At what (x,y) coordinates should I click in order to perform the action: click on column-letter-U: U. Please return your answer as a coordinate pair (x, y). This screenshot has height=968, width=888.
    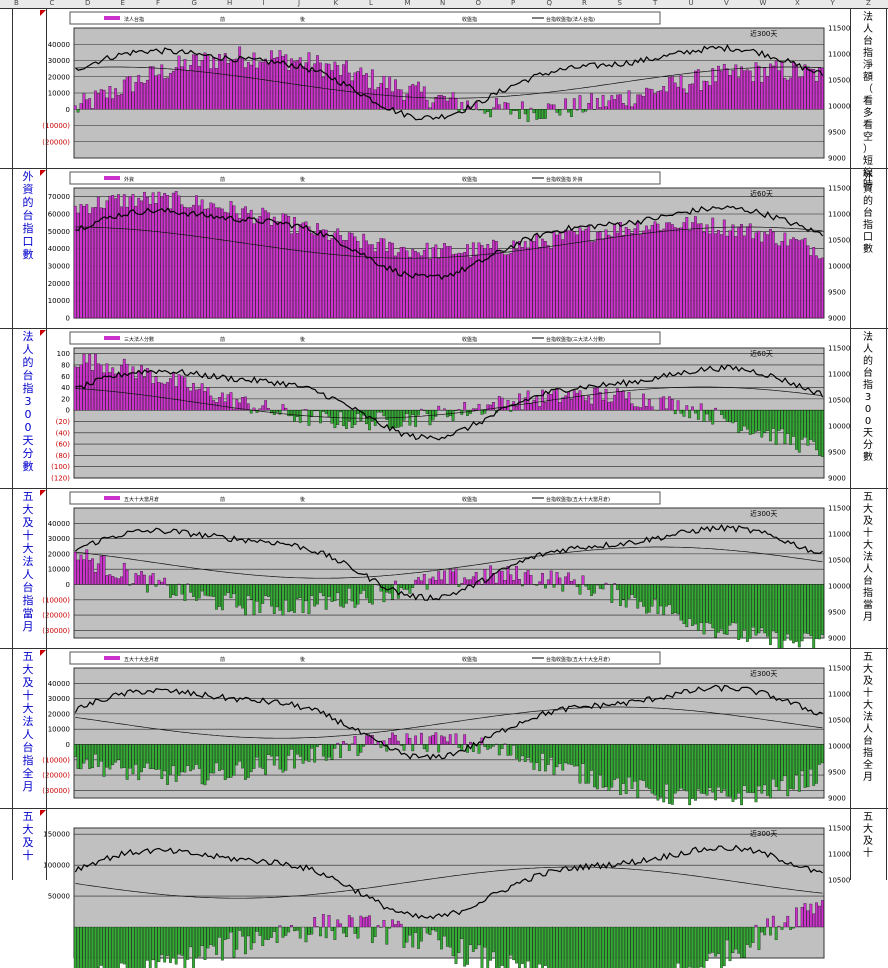
    Looking at the image, I should click on (691, 3).